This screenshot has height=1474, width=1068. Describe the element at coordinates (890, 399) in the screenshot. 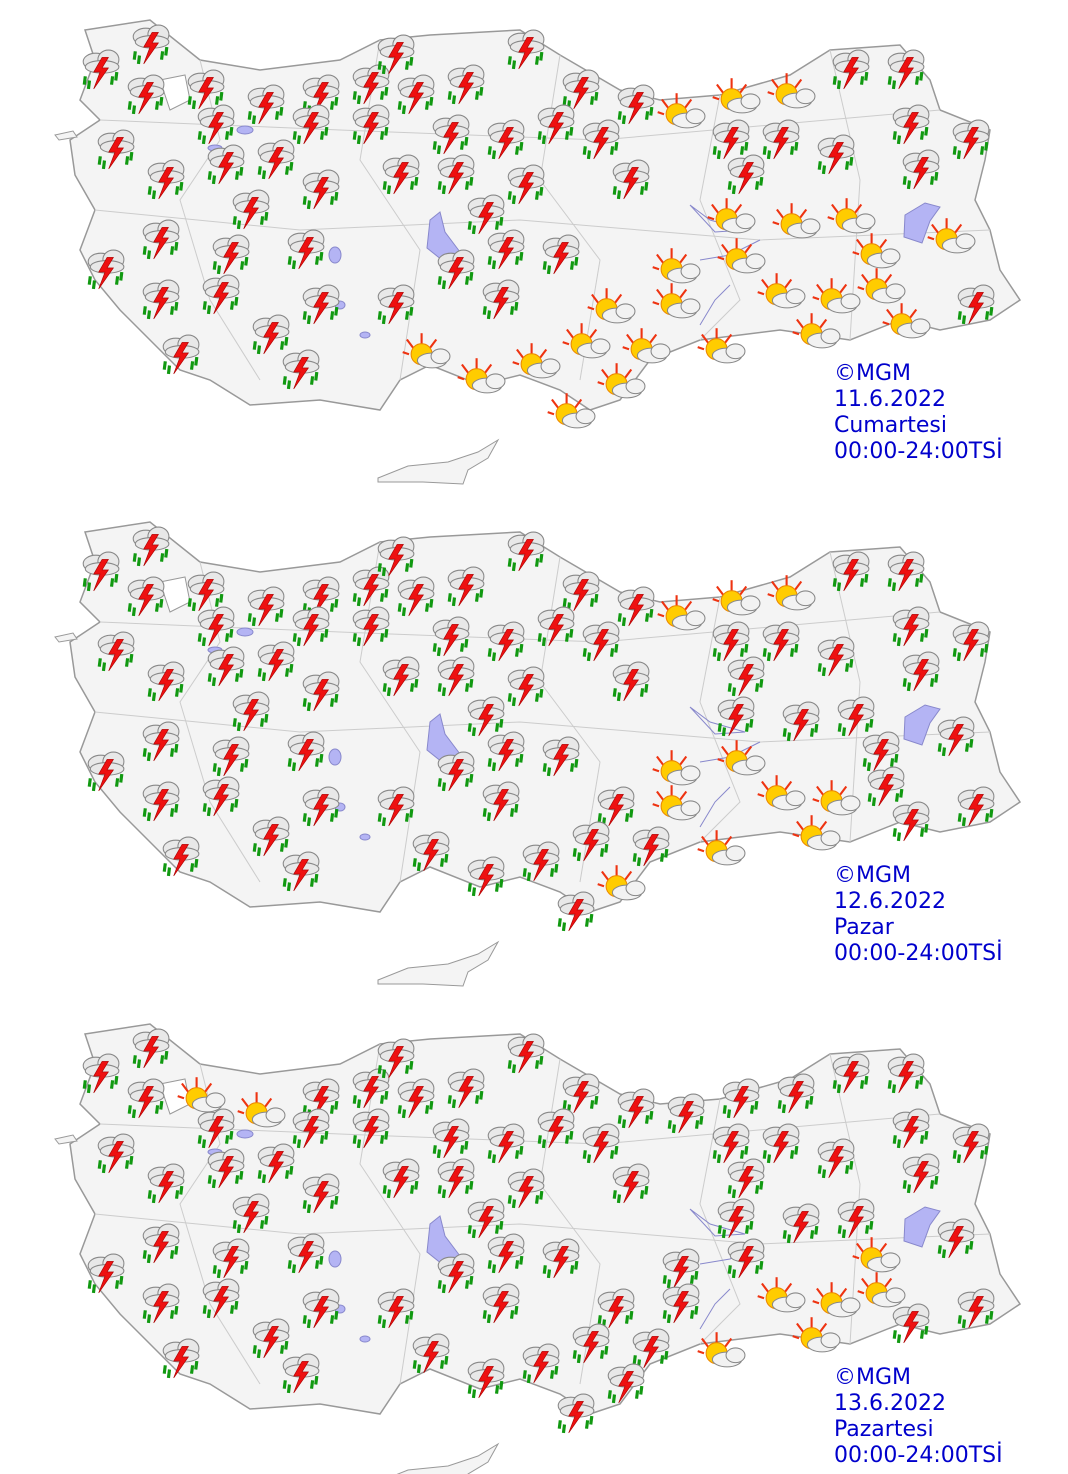

I see `map-date: 11.6.2022` at that location.